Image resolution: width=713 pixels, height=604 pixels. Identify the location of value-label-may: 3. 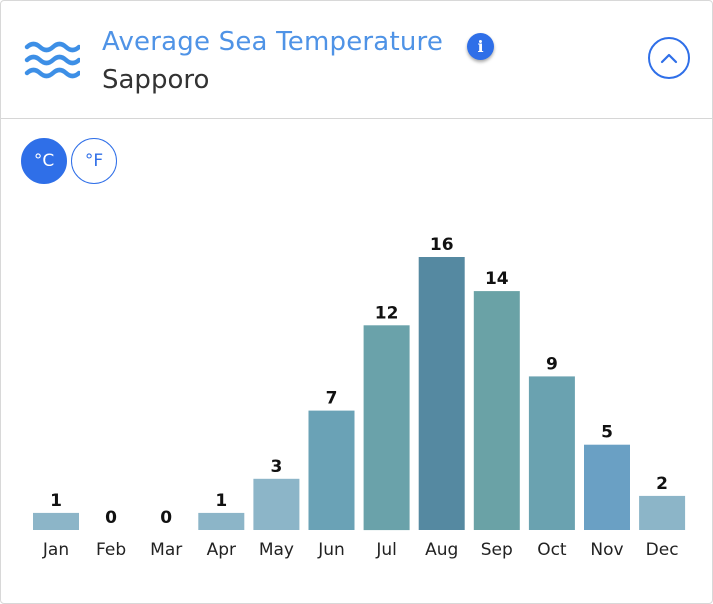
(276, 467).